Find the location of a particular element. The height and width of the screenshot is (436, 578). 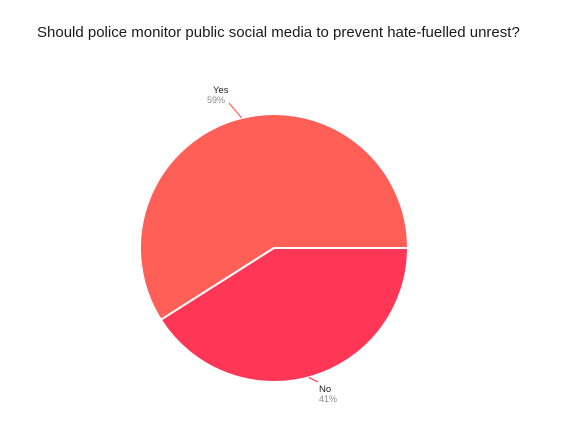

pie-slice-no is located at coordinates (284, 315).